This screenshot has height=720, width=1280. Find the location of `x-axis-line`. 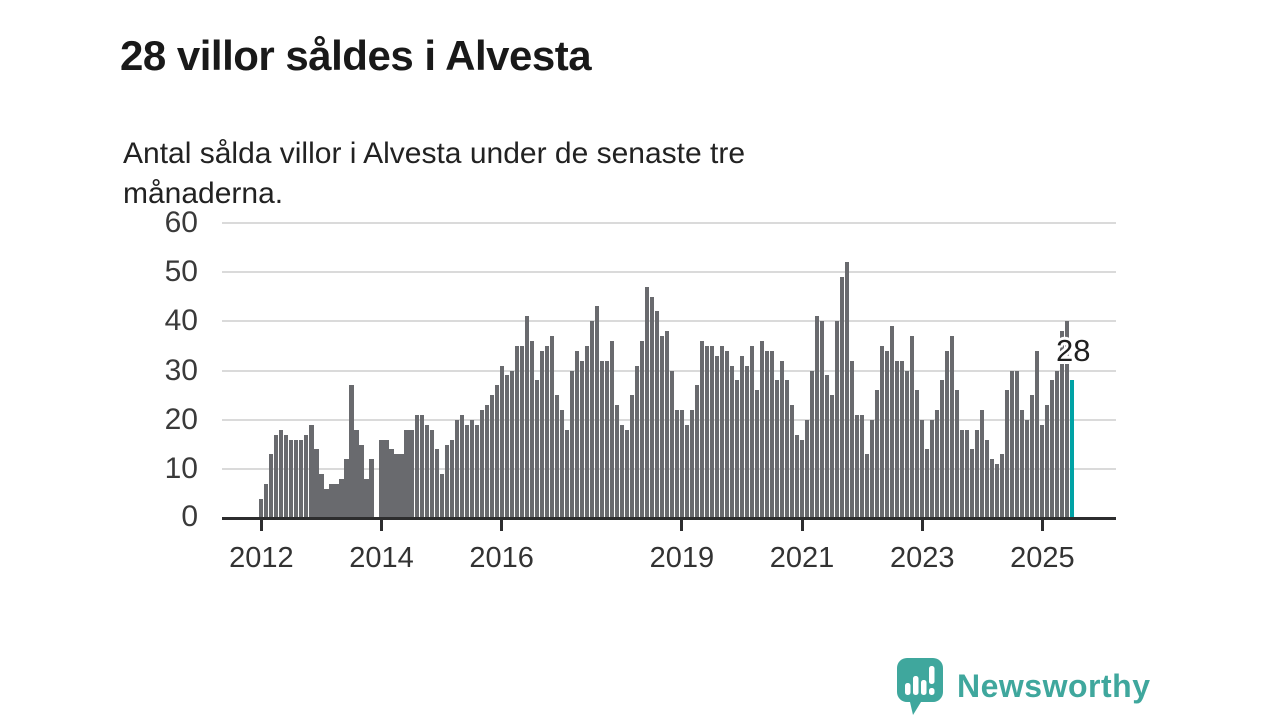

x-axis-line is located at coordinates (669, 518).